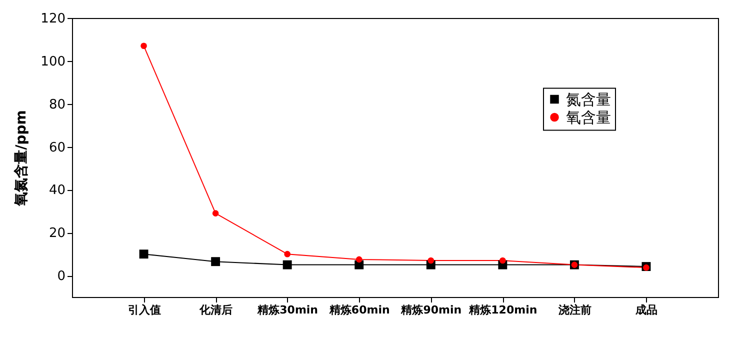 Image resolution: width=744 pixels, height=341 pixels. I want to click on y-tick-label: 20, so click(57, 234).